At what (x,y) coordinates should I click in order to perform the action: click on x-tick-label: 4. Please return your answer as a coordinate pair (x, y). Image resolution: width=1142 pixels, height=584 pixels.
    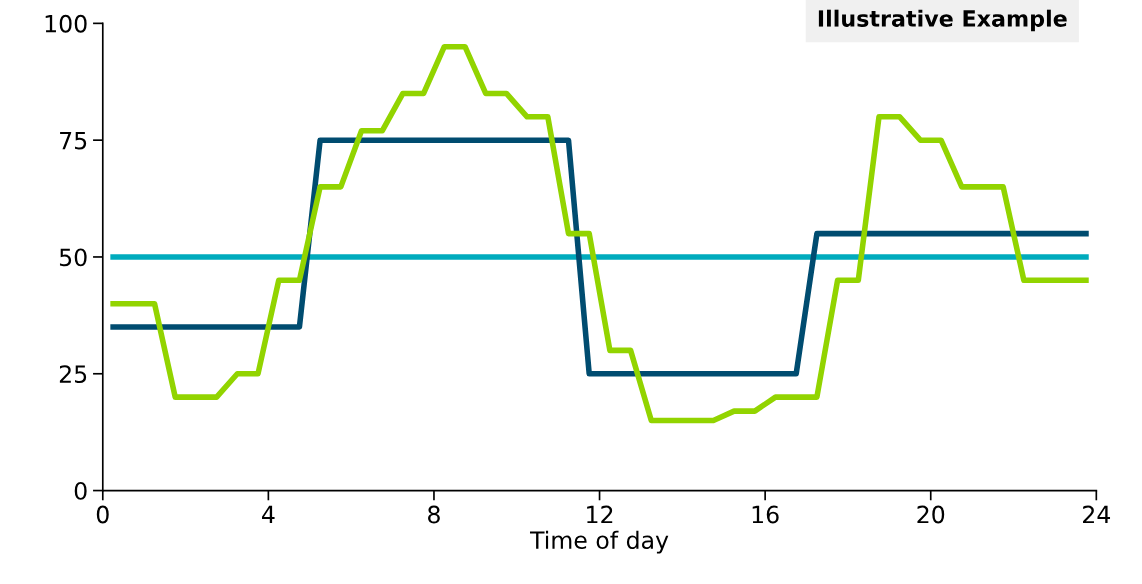
    Looking at the image, I should click on (268, 514).